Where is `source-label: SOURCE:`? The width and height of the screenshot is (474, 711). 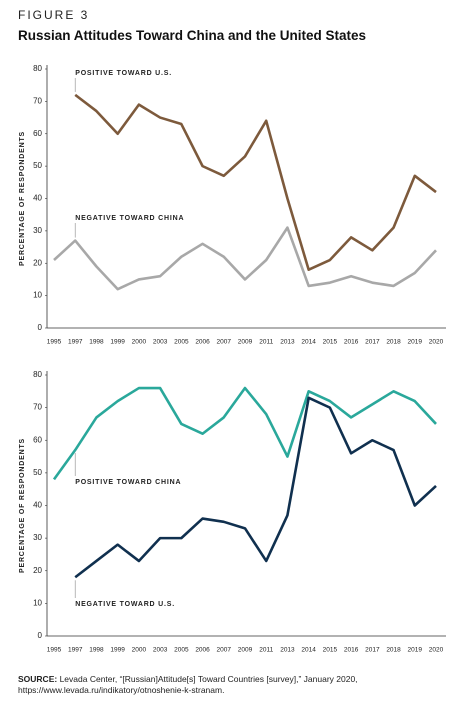
source-label: SOURCE: is located at coordinates (38, 679).